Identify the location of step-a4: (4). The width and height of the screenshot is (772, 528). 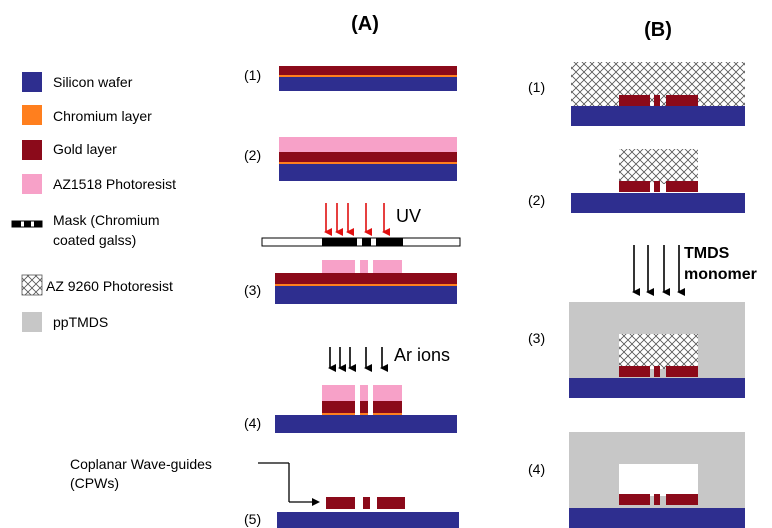
(350, 409).